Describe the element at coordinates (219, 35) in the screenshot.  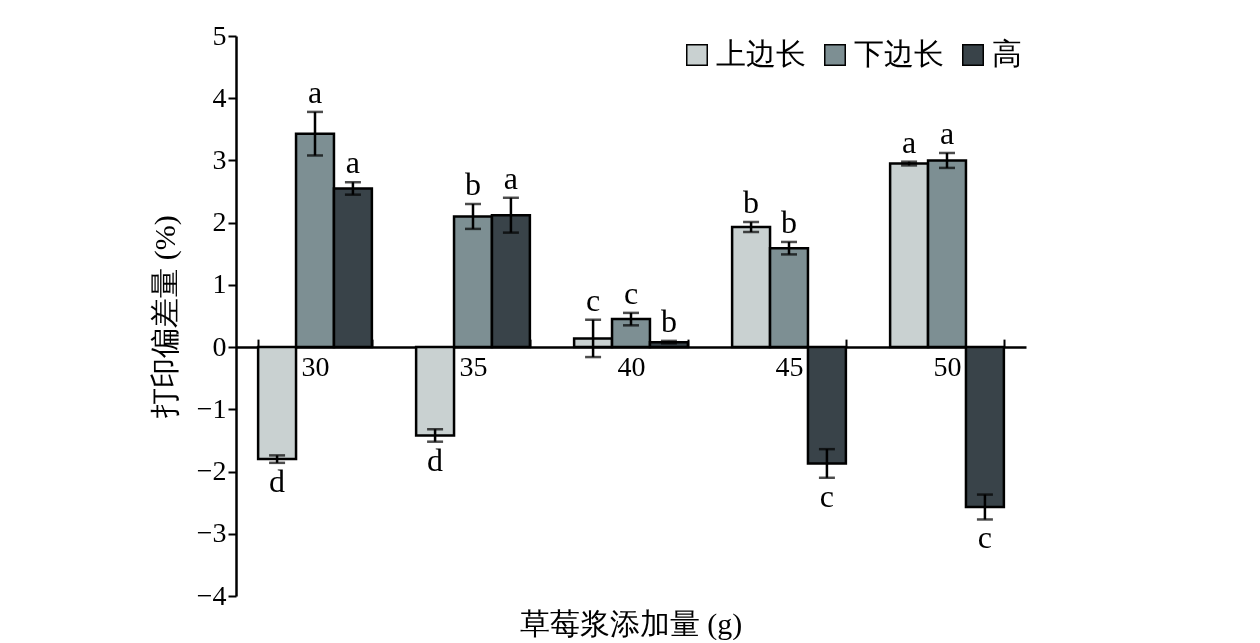
I see `y-tick-label: 5` at that location.